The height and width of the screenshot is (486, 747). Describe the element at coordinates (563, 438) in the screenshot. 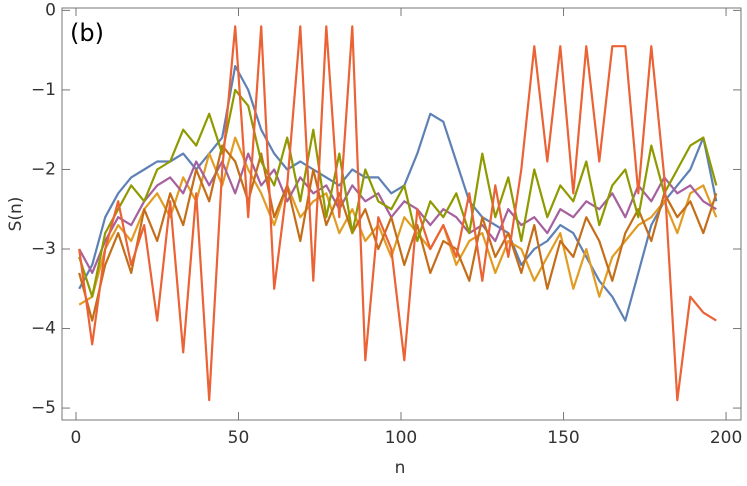

I see `x-tick-label: 150` at that location.